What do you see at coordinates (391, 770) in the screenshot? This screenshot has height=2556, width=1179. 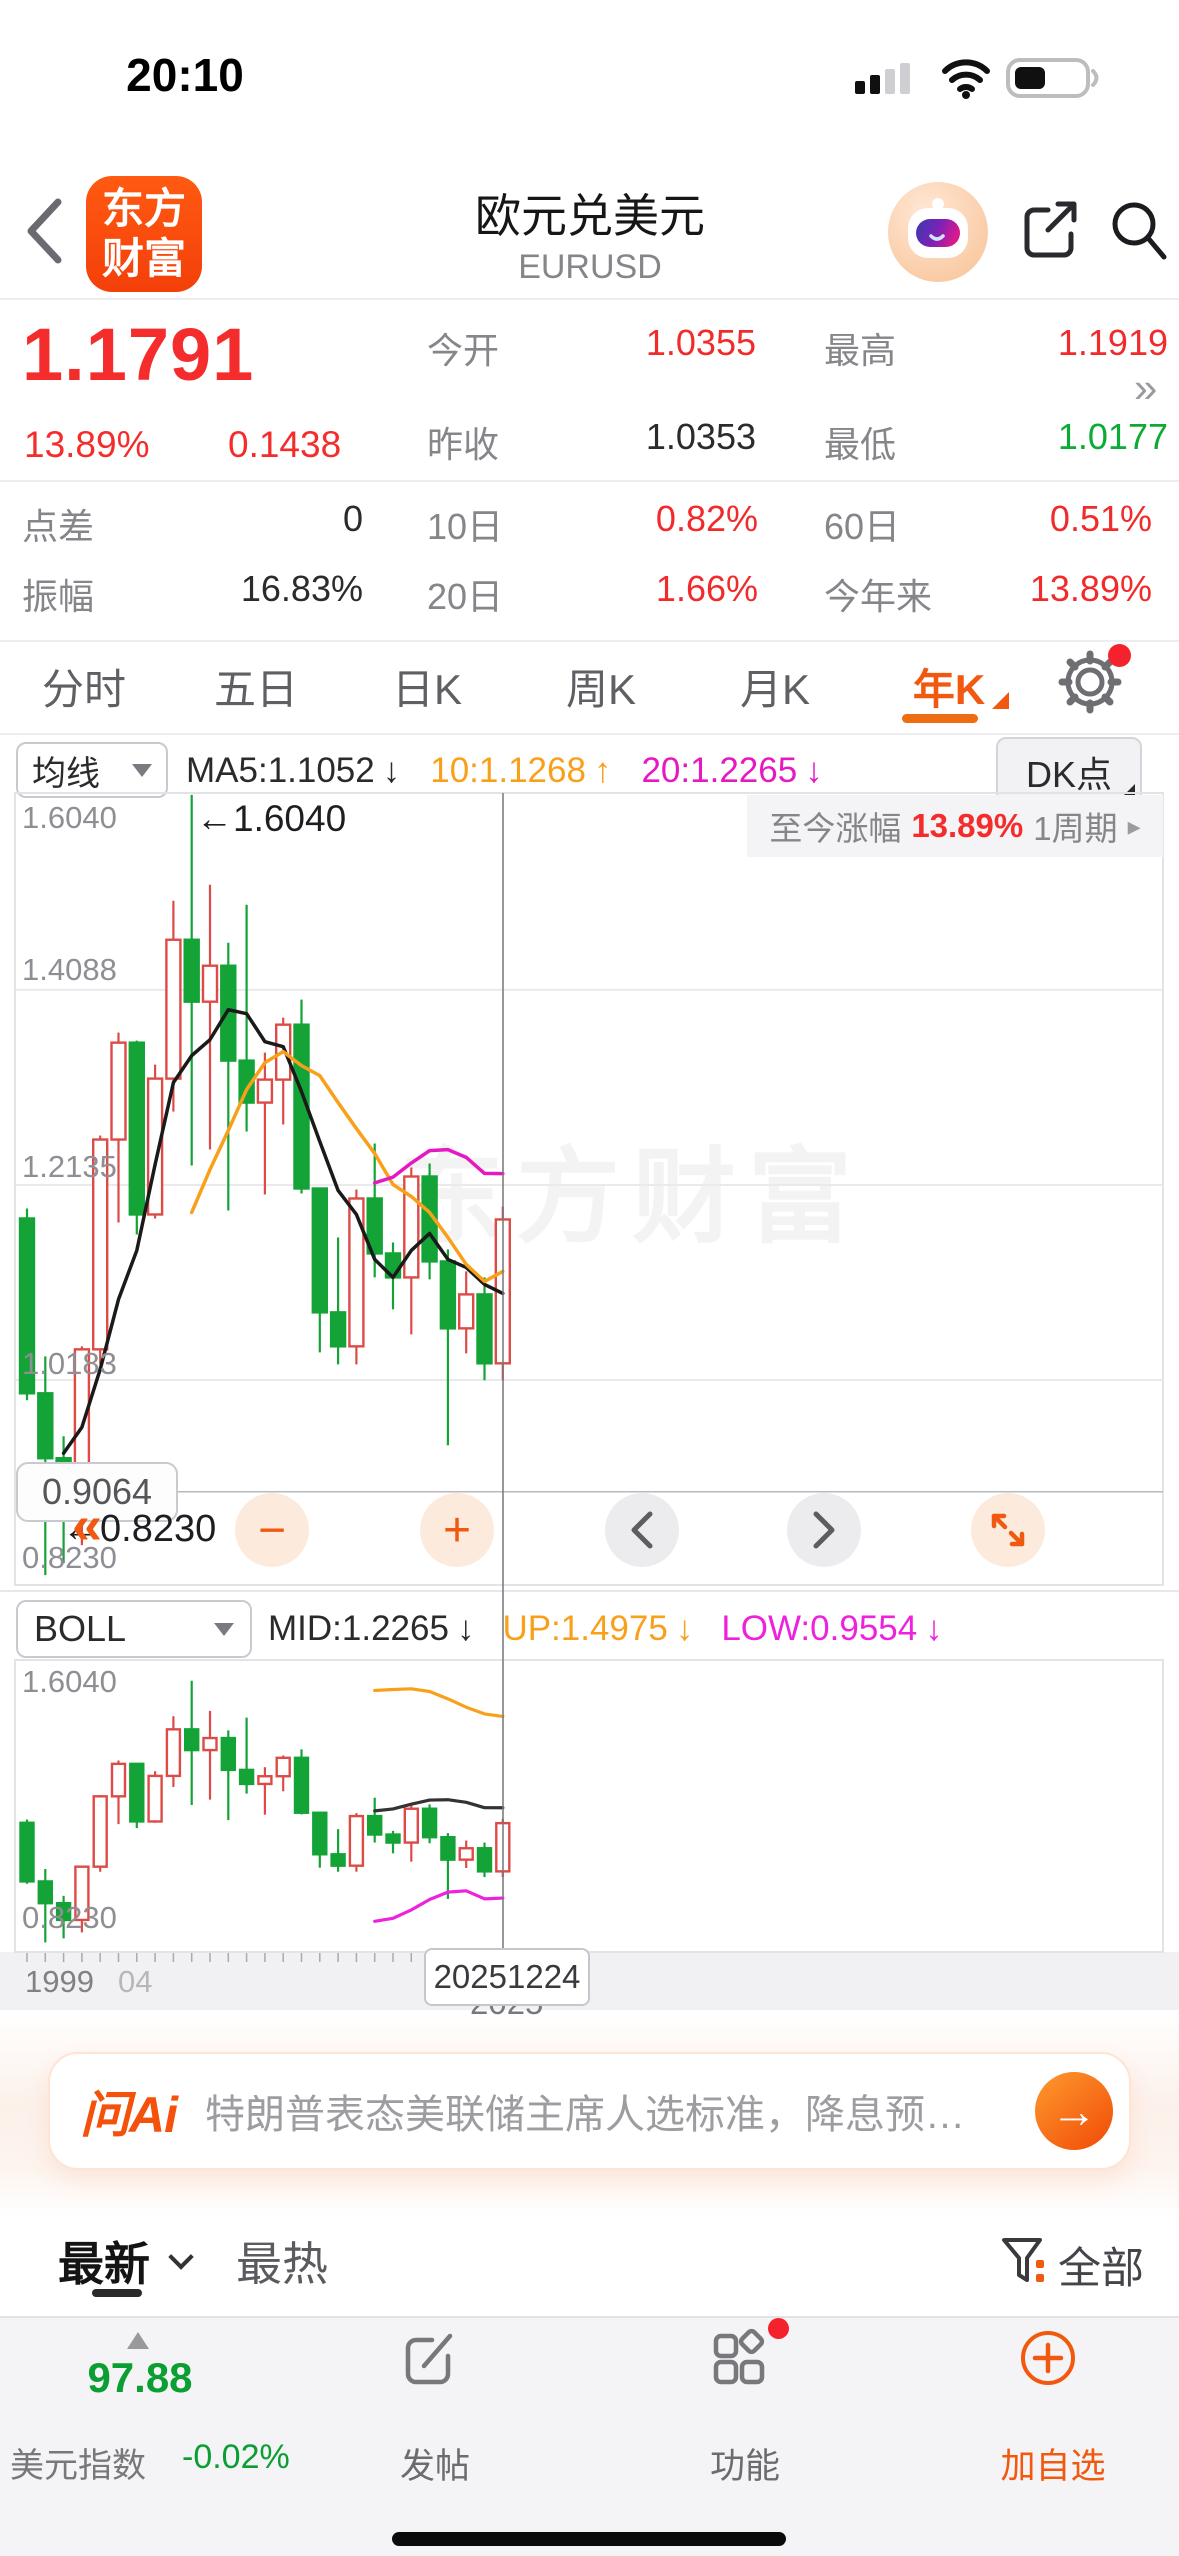 I see `ma5-arrow: ↓` at bounding box center [391, 770].